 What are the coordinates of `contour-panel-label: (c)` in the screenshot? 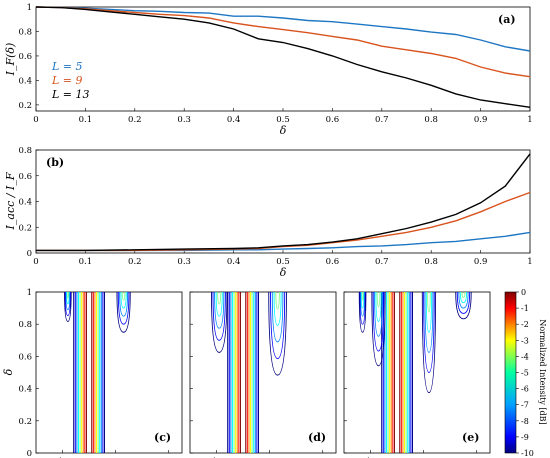 It's located at (162, 437).